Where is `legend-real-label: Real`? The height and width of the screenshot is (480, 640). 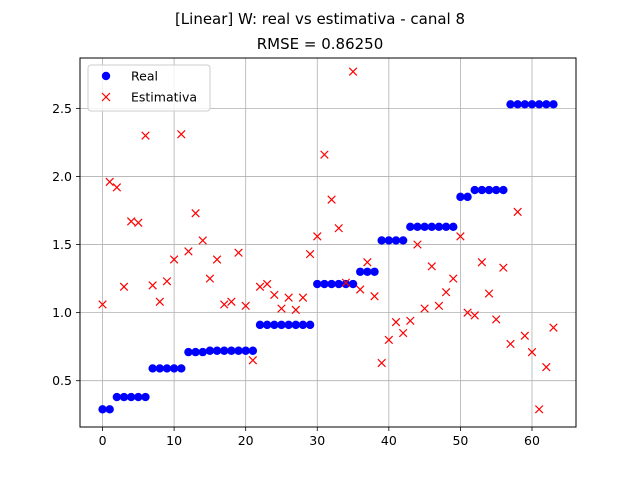
legend-real-label: Real is located at coordinates (144, 76).